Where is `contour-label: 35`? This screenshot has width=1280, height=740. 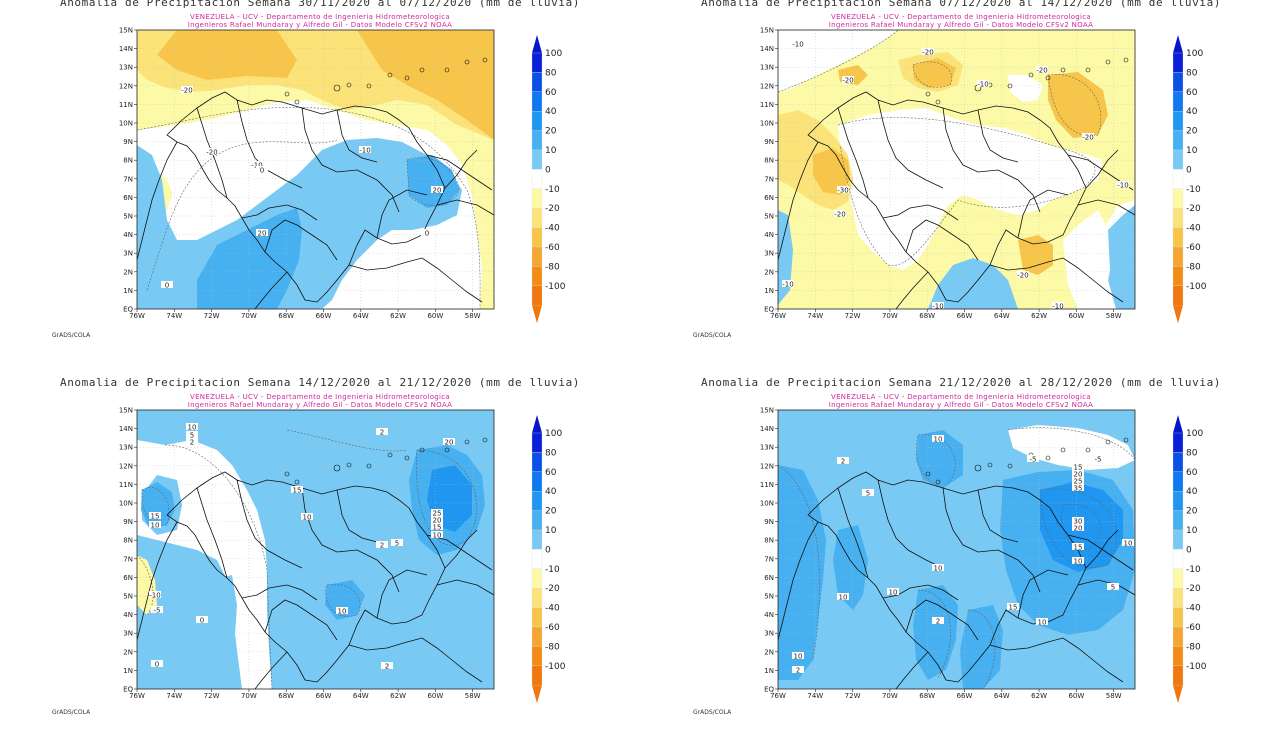 contour-label: 35 is located at coordinates (1078, 488).